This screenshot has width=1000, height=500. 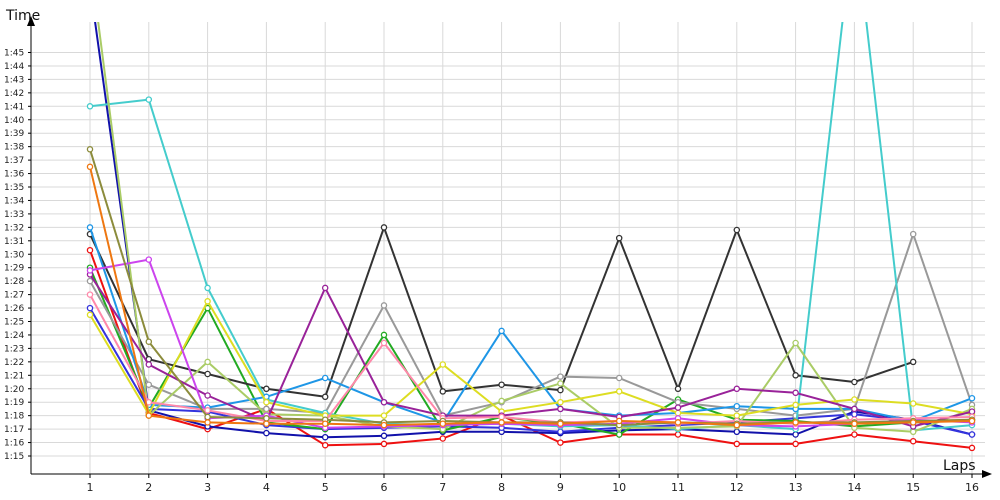 I want to click on x-tick-label: 8, so click(x=501, y=487).